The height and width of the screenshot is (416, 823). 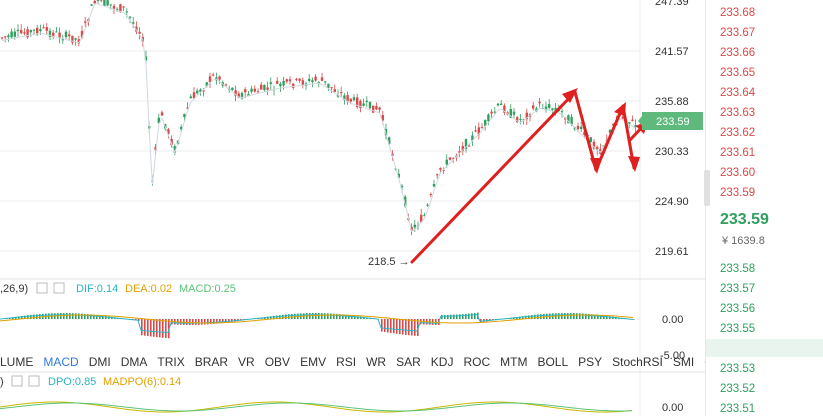 I want to click on price-tick: 224.90, so click(x=672, y=202).